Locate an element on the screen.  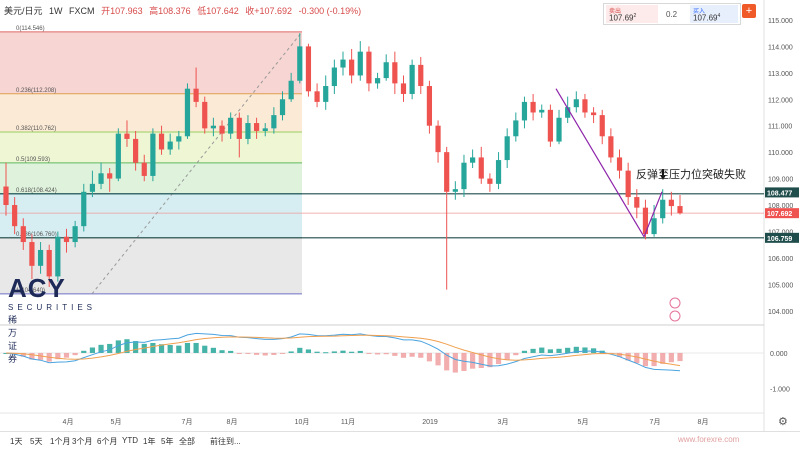
time-tick: 7月 is located at coordinates (187, 422).